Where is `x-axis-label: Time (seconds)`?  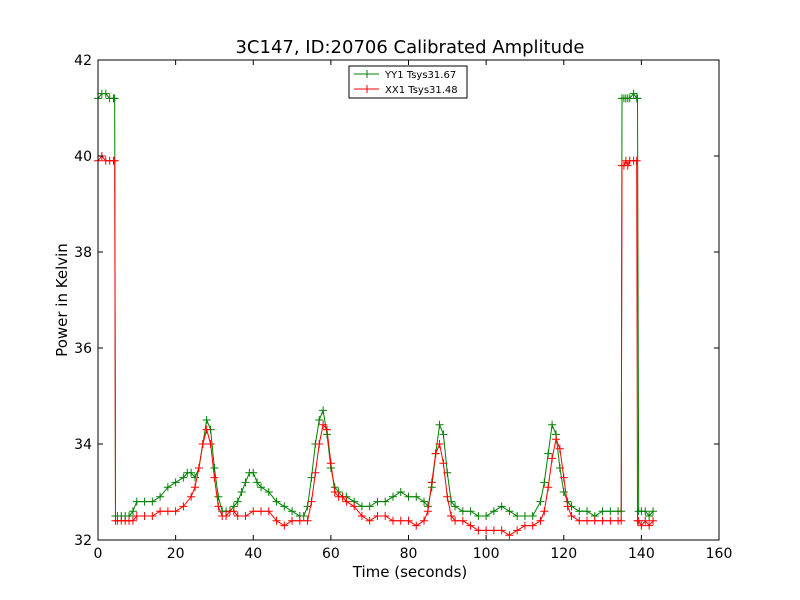 x-axis-label: Time (seconds) is located at coordinates (410, 572).